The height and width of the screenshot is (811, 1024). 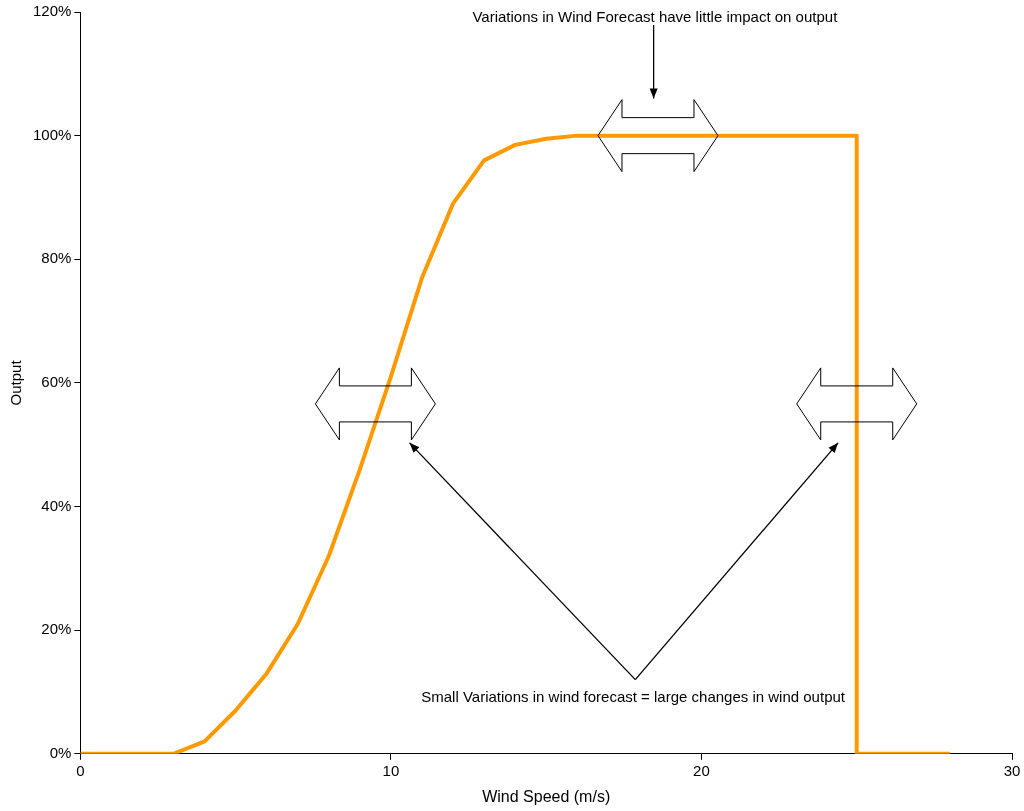 What do you see at coordinates (546, 796) in the screenshot?
I see `x-axis-title: Wind Speed (m/s)` at bounding box center [546, 796].